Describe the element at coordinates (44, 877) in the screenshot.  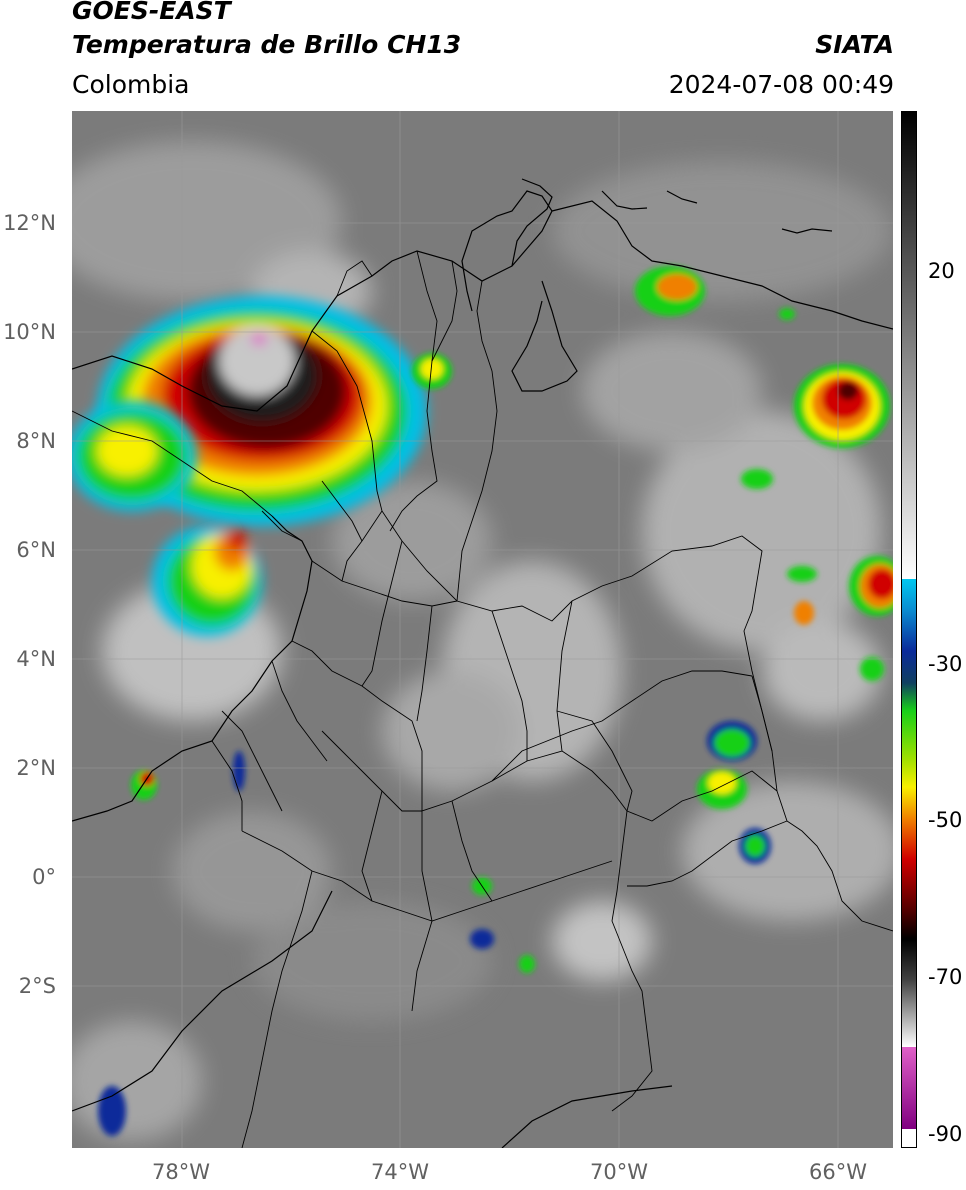
I see `lat-label: 0°` at that location.